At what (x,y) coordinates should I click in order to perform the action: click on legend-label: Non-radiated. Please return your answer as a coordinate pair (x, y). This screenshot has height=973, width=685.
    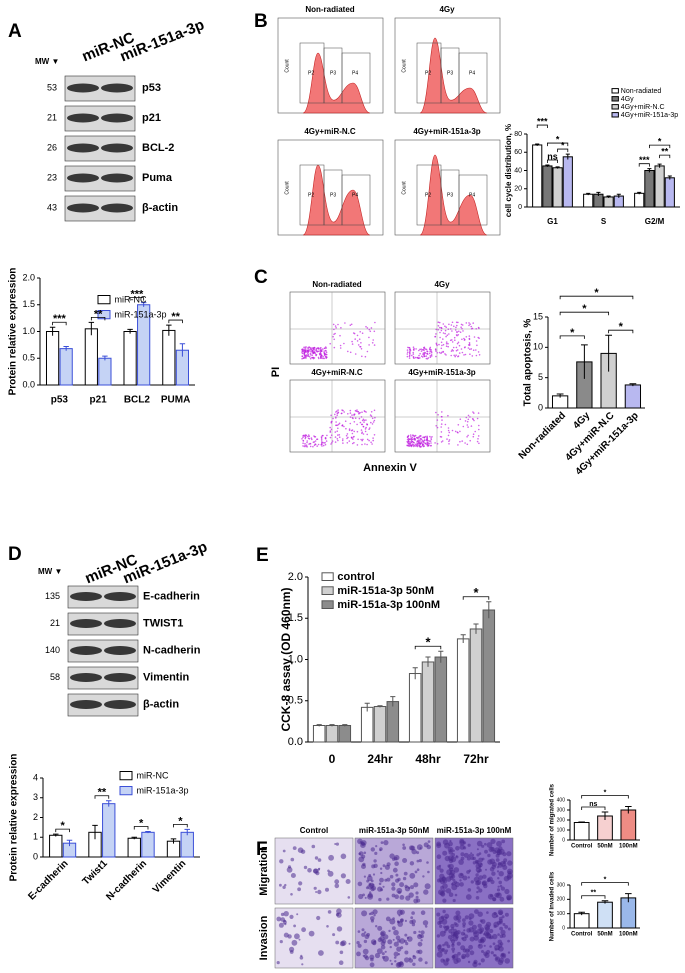
    Looking at the image, I should click on (641, 91).